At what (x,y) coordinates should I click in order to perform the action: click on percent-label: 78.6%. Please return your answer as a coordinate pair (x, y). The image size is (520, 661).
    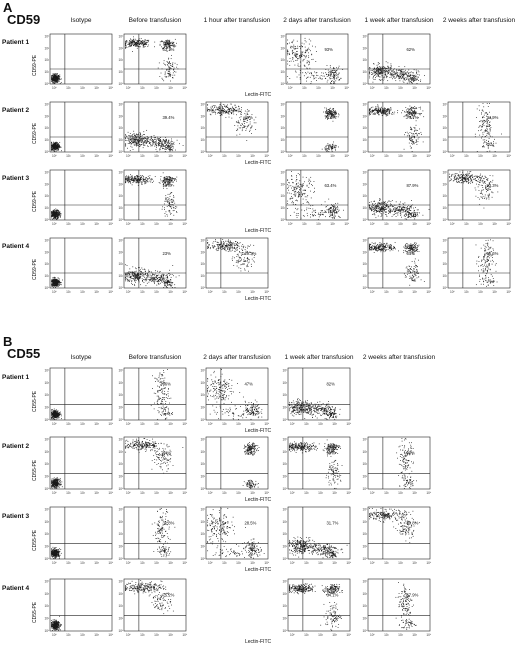
    Looking at the image, I should click on (330, 117).